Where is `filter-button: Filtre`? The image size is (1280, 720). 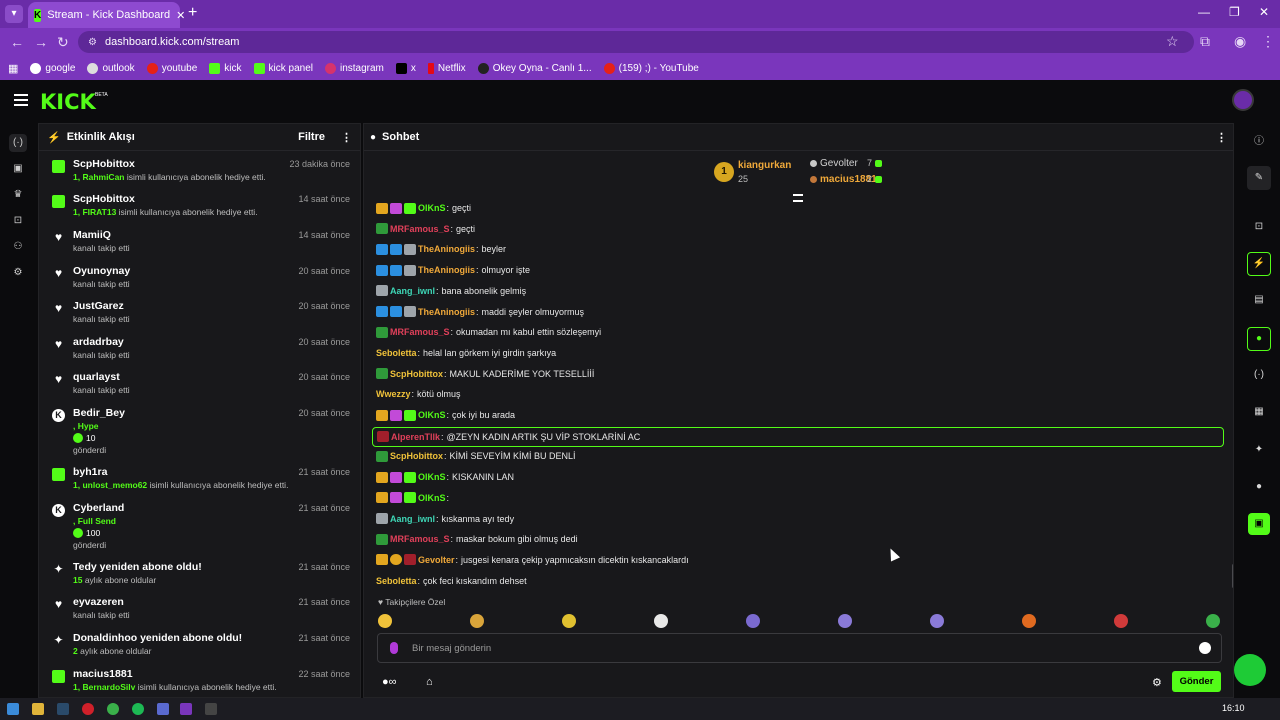 filter-button: Filtre is located at coordinates (311, 137).